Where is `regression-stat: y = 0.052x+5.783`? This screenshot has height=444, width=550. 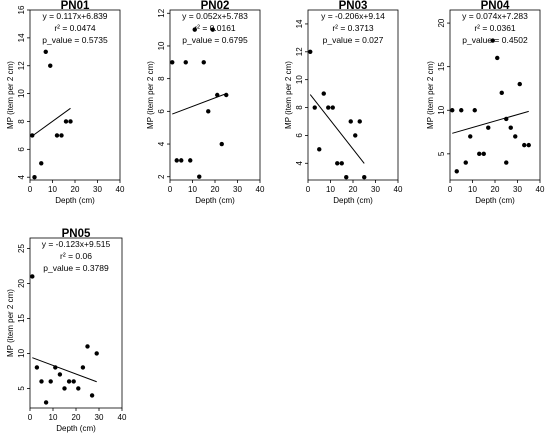
regression-stat: y = 0.052x+5.783 is located at coordinates (215, 16).